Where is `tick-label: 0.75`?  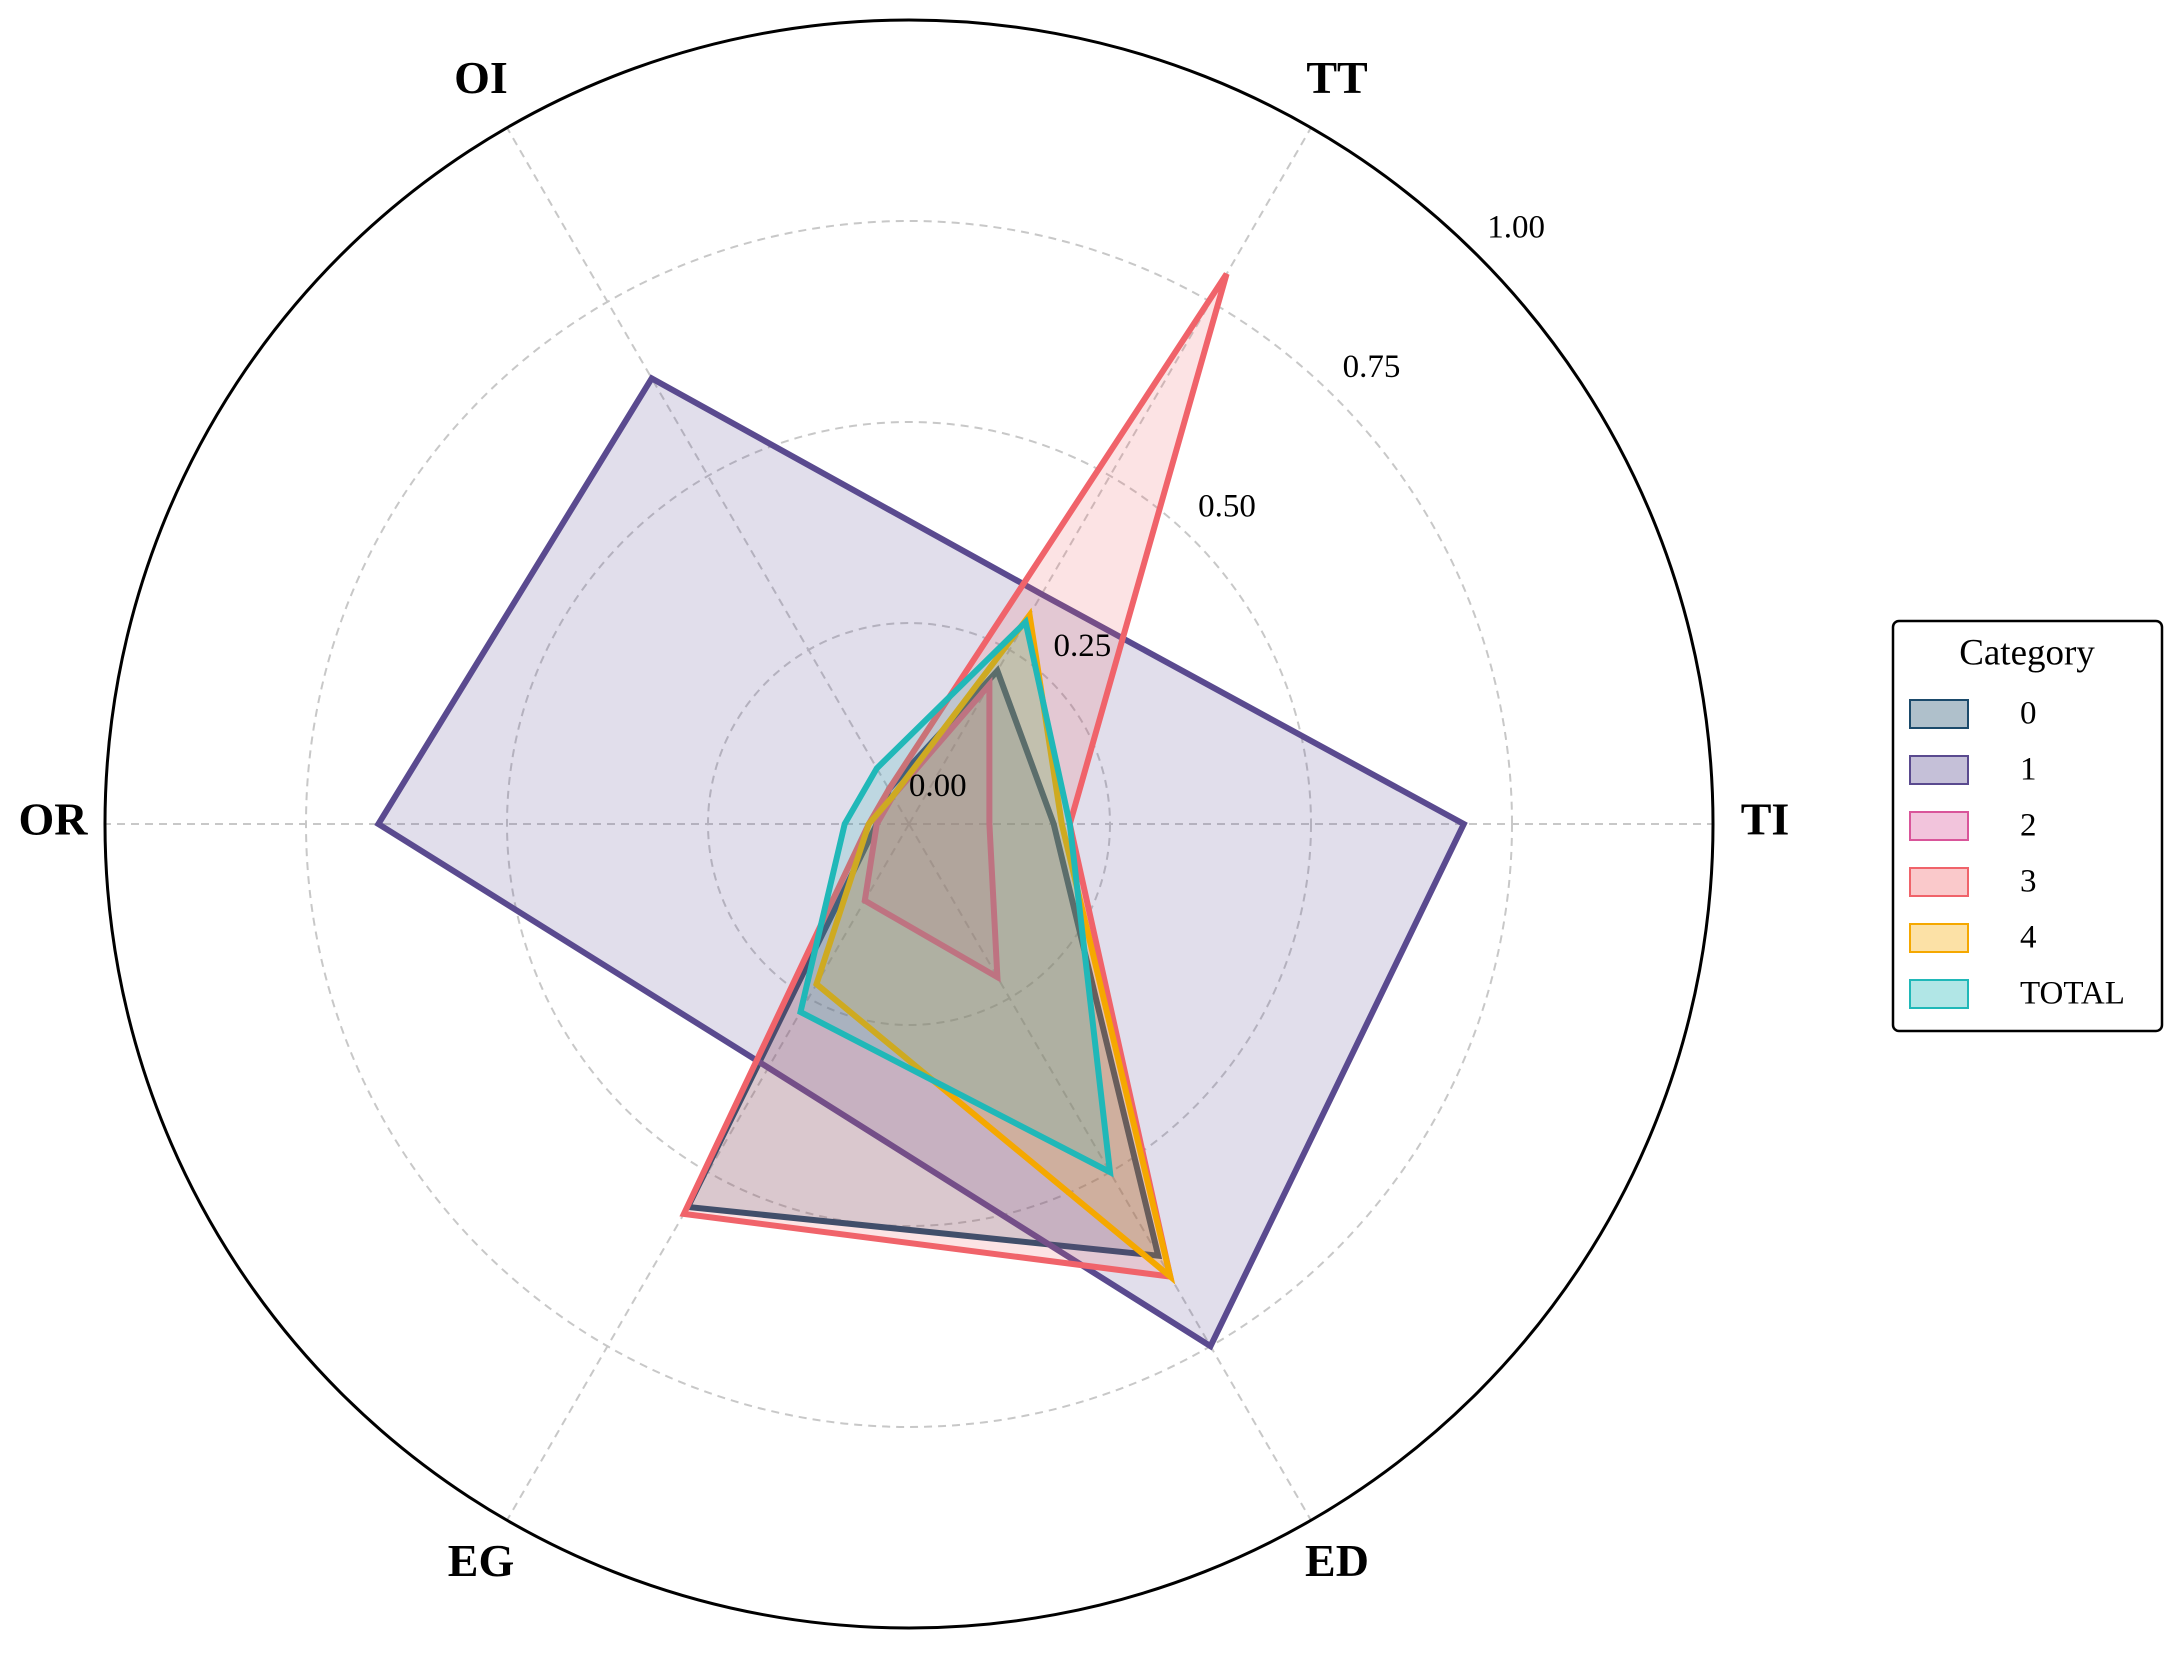 tick-label: 0.75 is located at coordinates (1372, 367).